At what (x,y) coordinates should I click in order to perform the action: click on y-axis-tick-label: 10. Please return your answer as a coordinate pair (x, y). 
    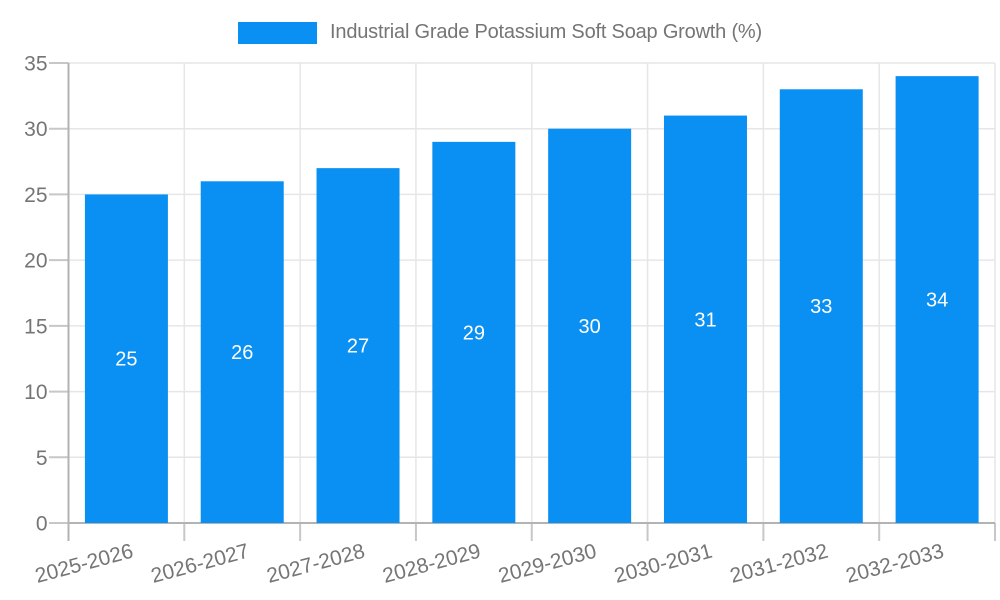
    Looking at the image, I should click on (35, 392).